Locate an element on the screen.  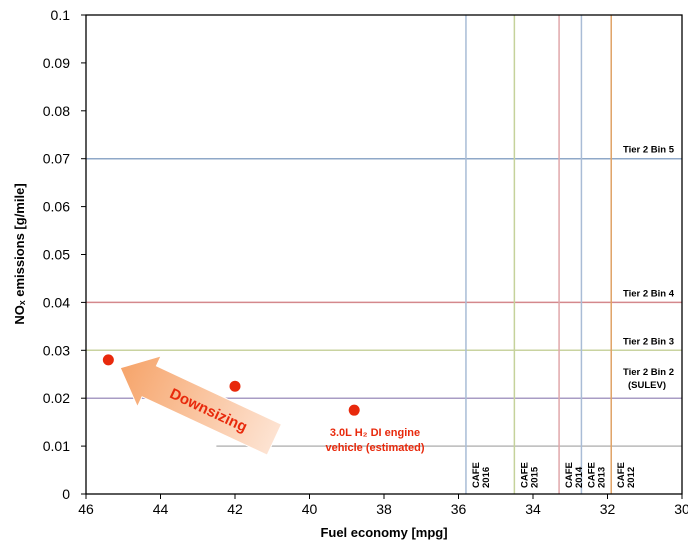
y-axis-ticks: 0 0.01 0.02 0.03 0.04 0.05 0.06 0.07 0.08 0.09 0.1 is located at coordinates (64, 254).